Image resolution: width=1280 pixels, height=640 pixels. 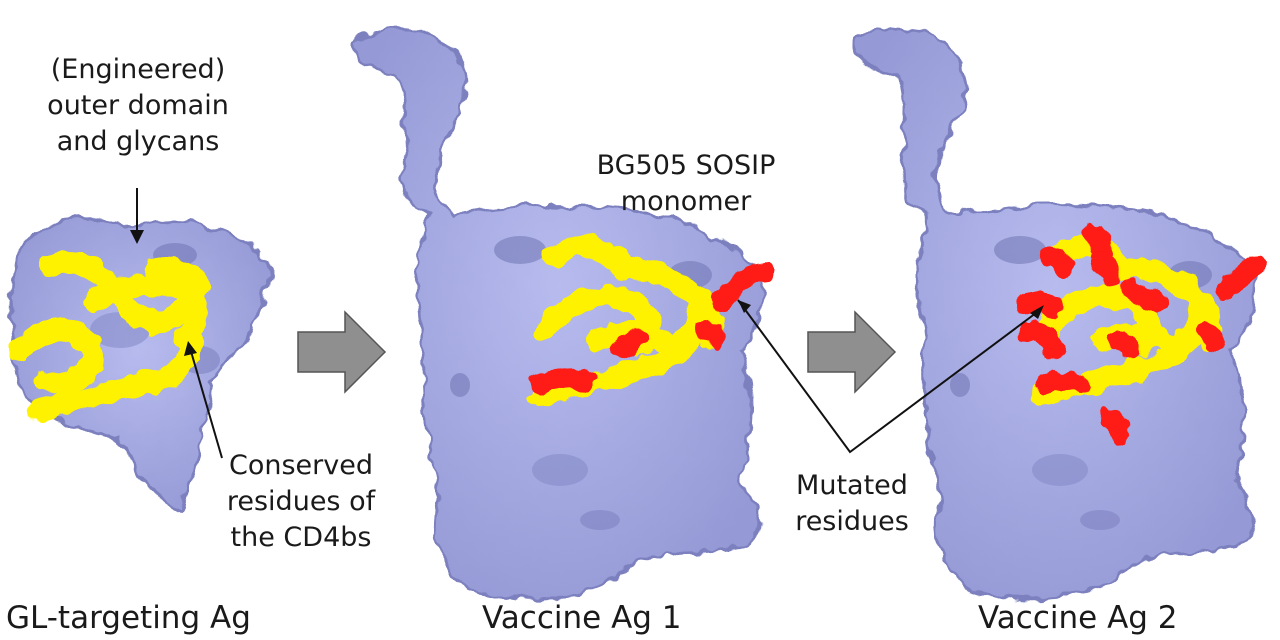 I want to click on label-outer-domain: (Engineered) outer domain and glycans, so click(x=138, y=106).